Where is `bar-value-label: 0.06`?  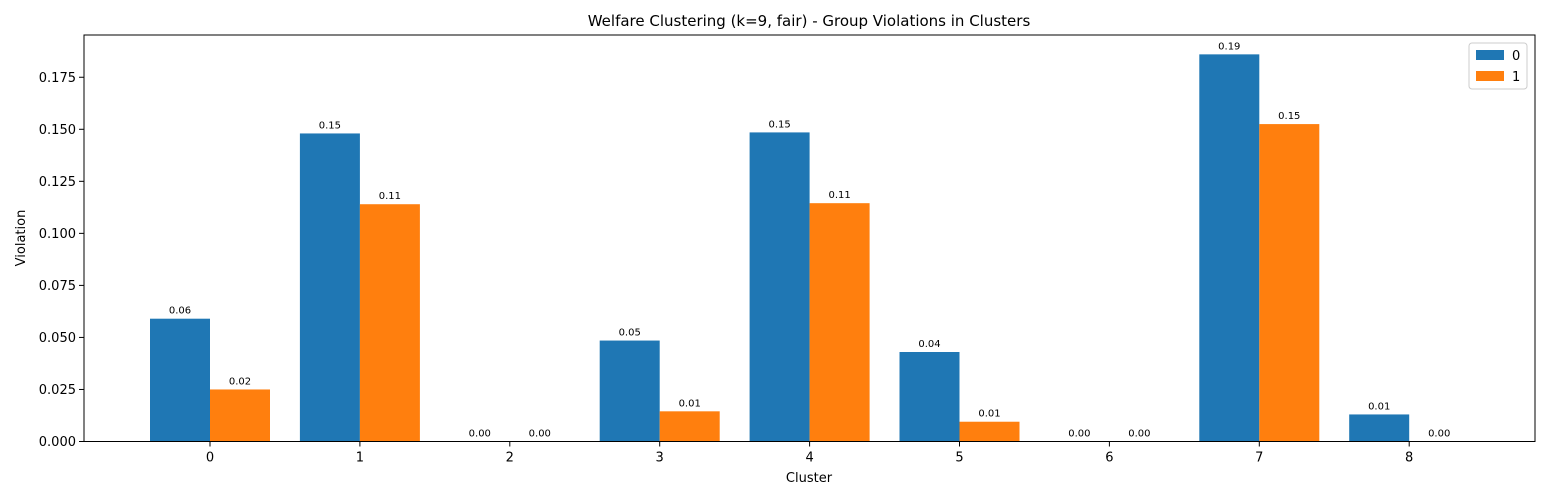
bar-value-label: 0.06 is located at coordinates (180, 311).